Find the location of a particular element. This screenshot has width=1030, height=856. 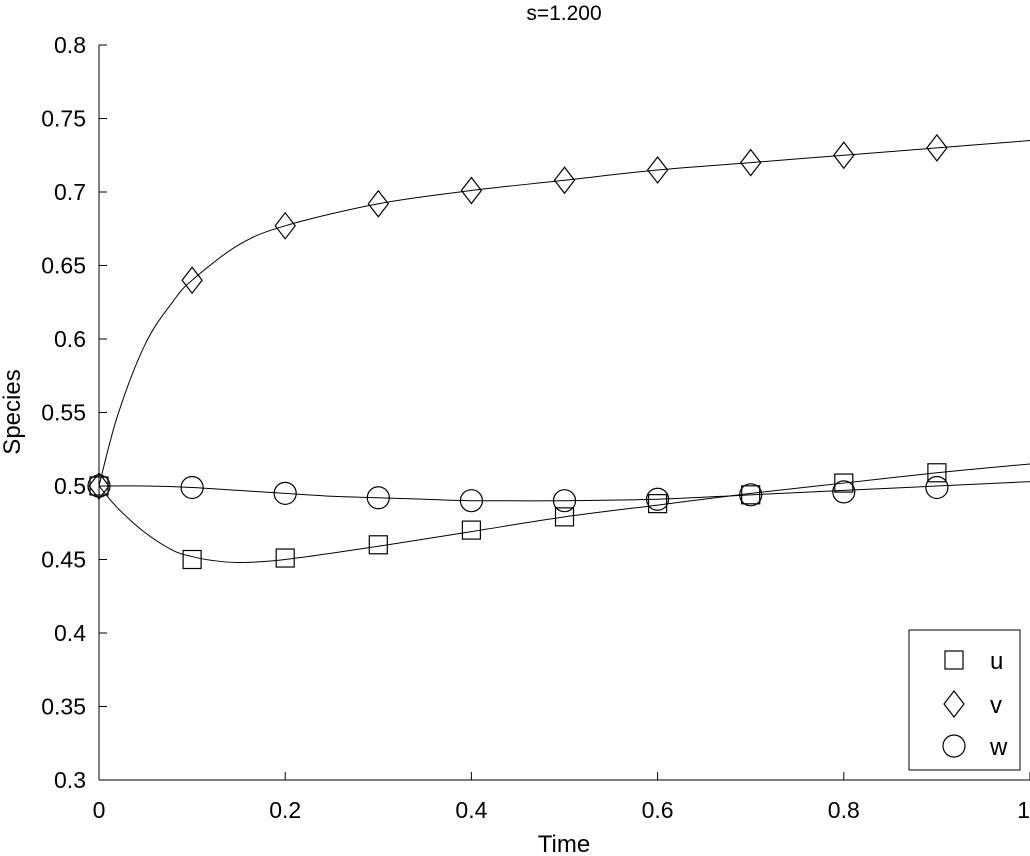

x-tick-label: 1 is located at coordinates (1023, 810).